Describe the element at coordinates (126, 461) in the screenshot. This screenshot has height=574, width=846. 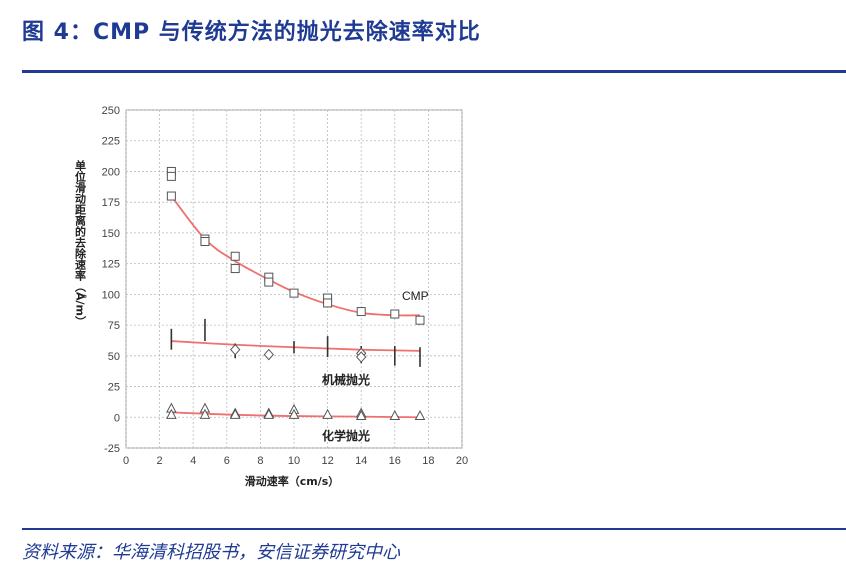
I see `x-tick-label: 0` at that location.